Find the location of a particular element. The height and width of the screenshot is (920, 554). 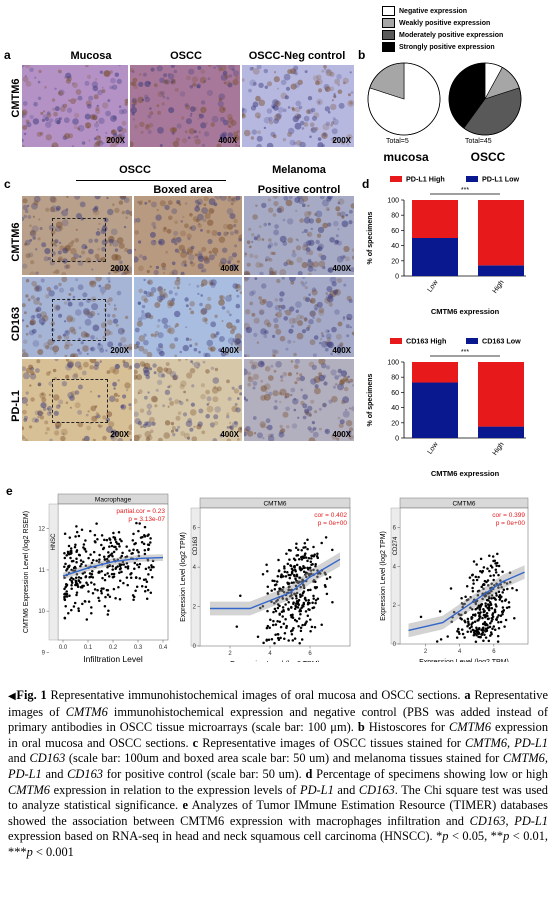

legend-swatch is located at coordinates (388, 11).